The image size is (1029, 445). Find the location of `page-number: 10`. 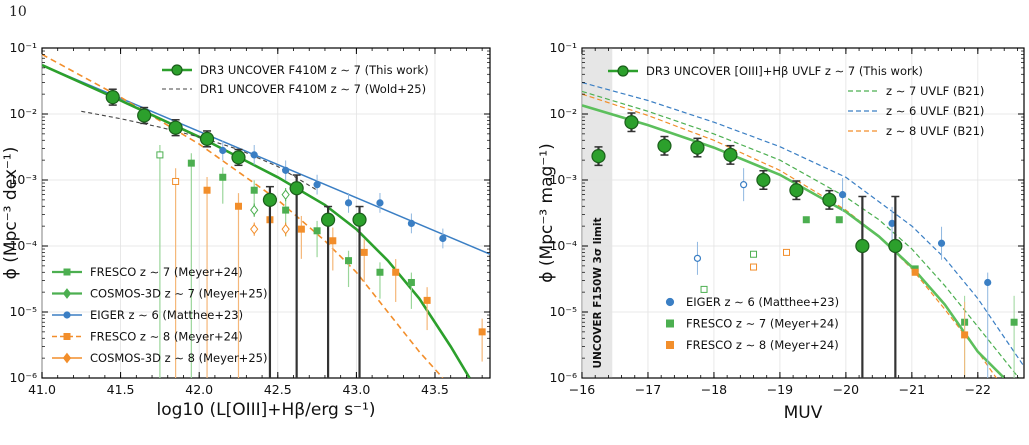

page-number: 10 is located at coordinates (18, 12).